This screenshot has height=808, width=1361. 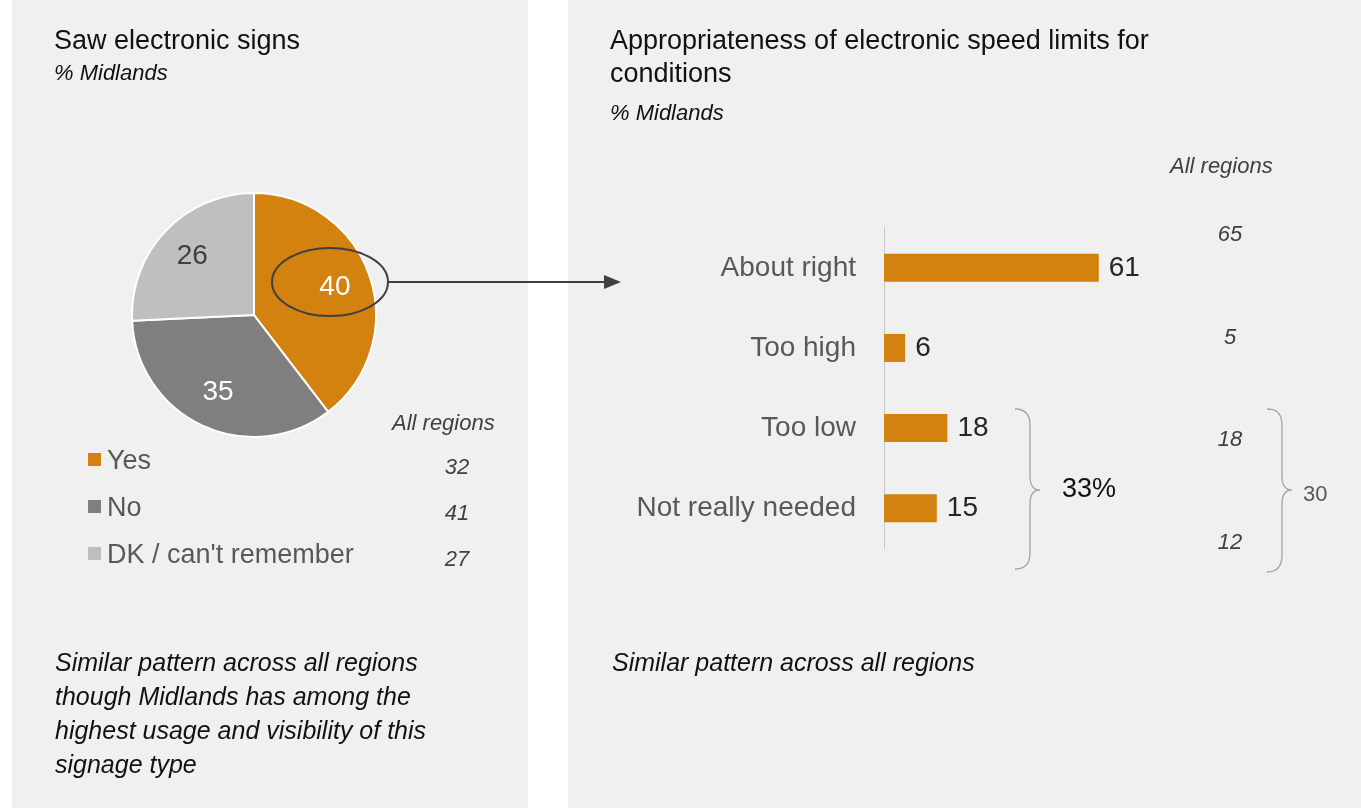 What do you see at coordinates (880, 57) in the screenshot?
I see `chart-title: Appropriateness of electronic speed limits for conditions` at bounding box center [880, 57].